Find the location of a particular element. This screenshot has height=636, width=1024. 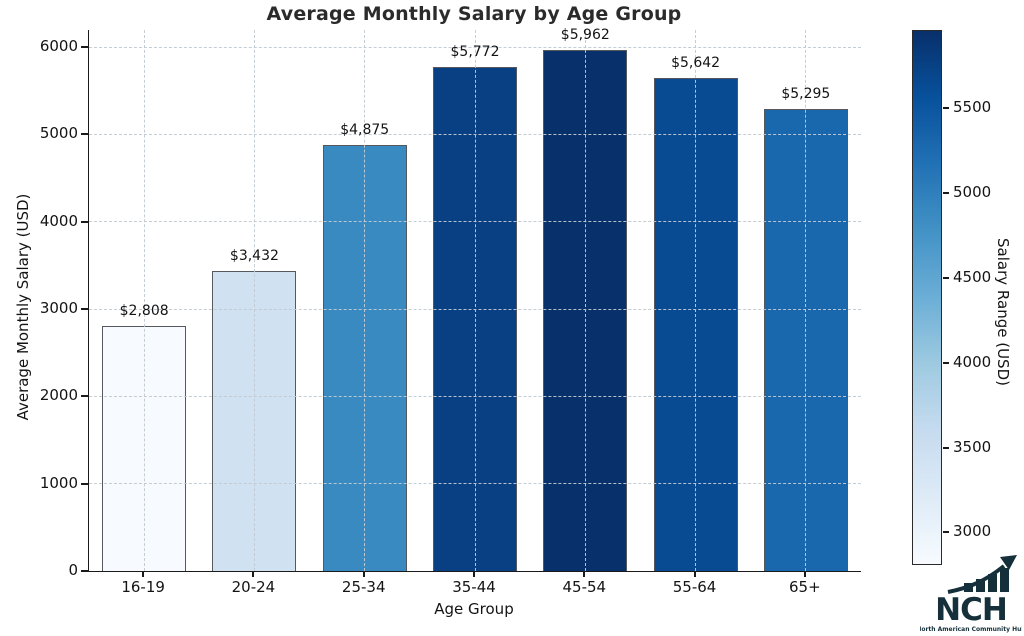

x-axis-tick-label: 20-24 is located at coordinates (253, 587).